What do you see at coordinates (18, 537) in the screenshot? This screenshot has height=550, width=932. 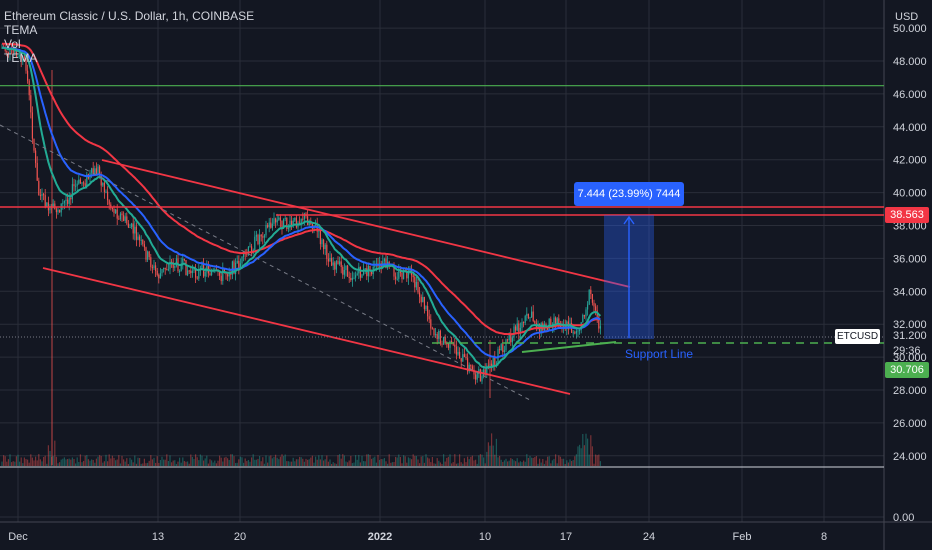 I see `x-tick-label: Dec` at bounding box center [18, 537].